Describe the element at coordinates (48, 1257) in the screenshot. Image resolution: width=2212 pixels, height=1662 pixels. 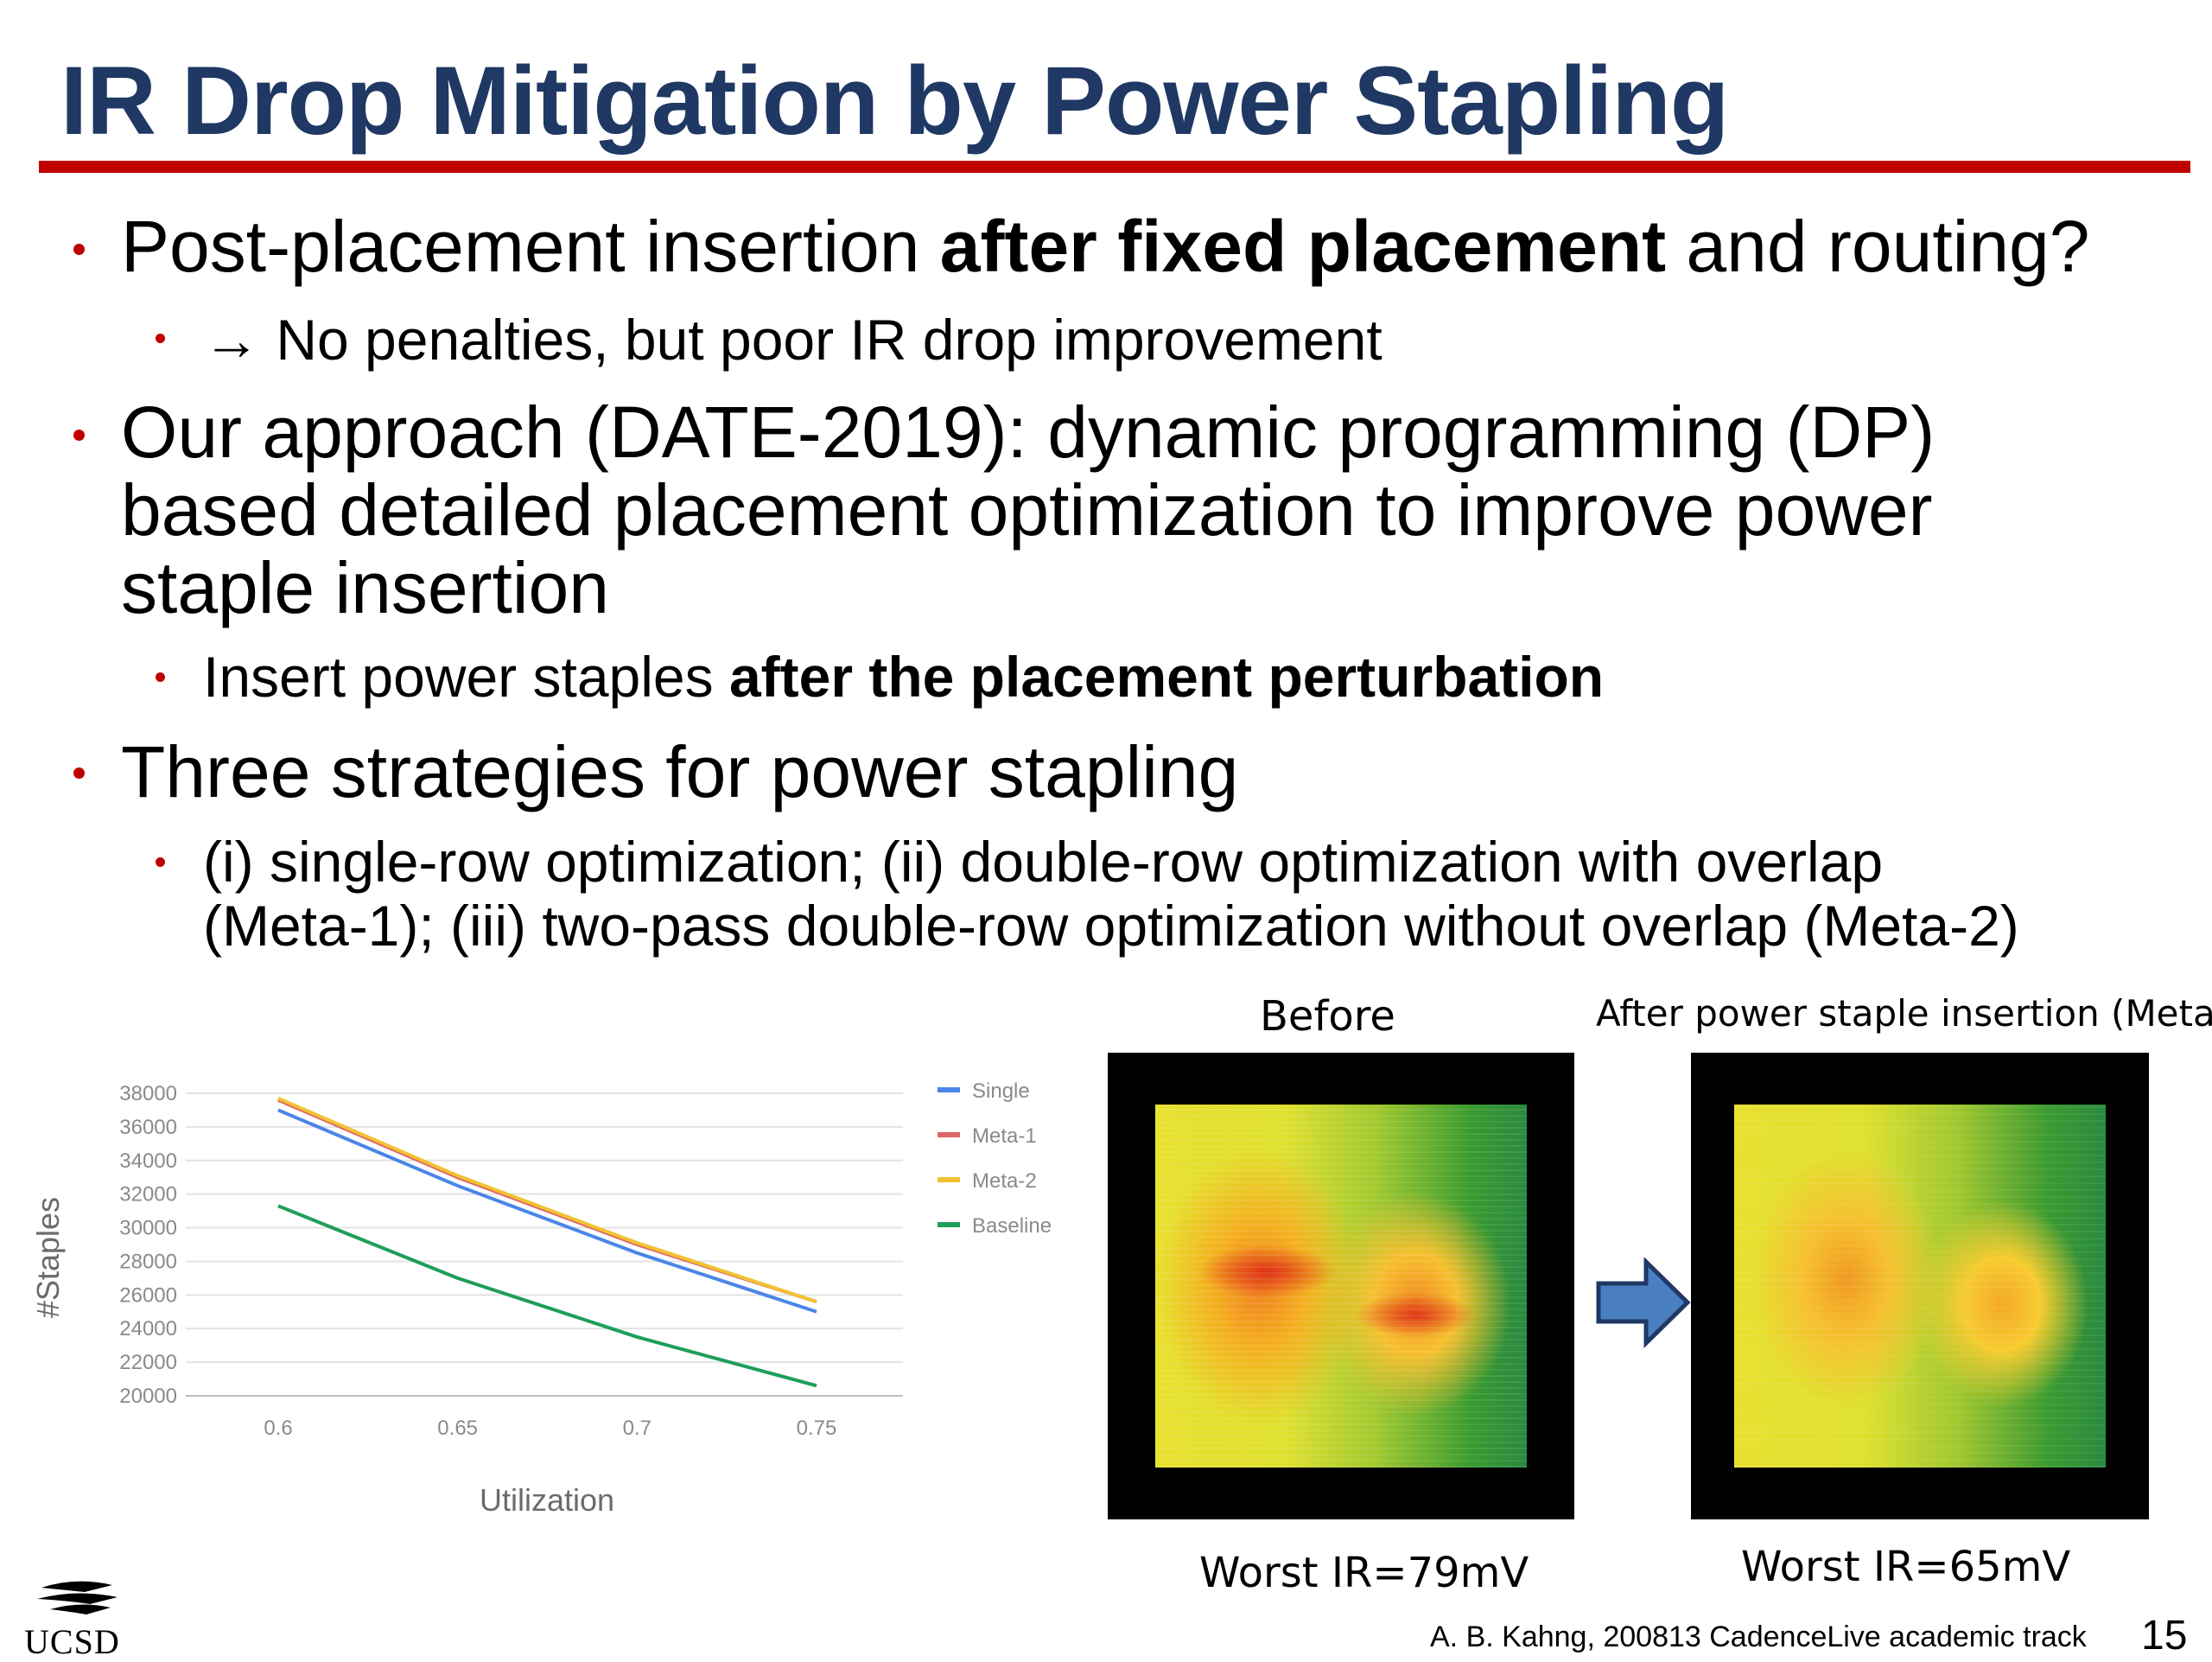
I see `y-axis-label: #Staples` at that location.